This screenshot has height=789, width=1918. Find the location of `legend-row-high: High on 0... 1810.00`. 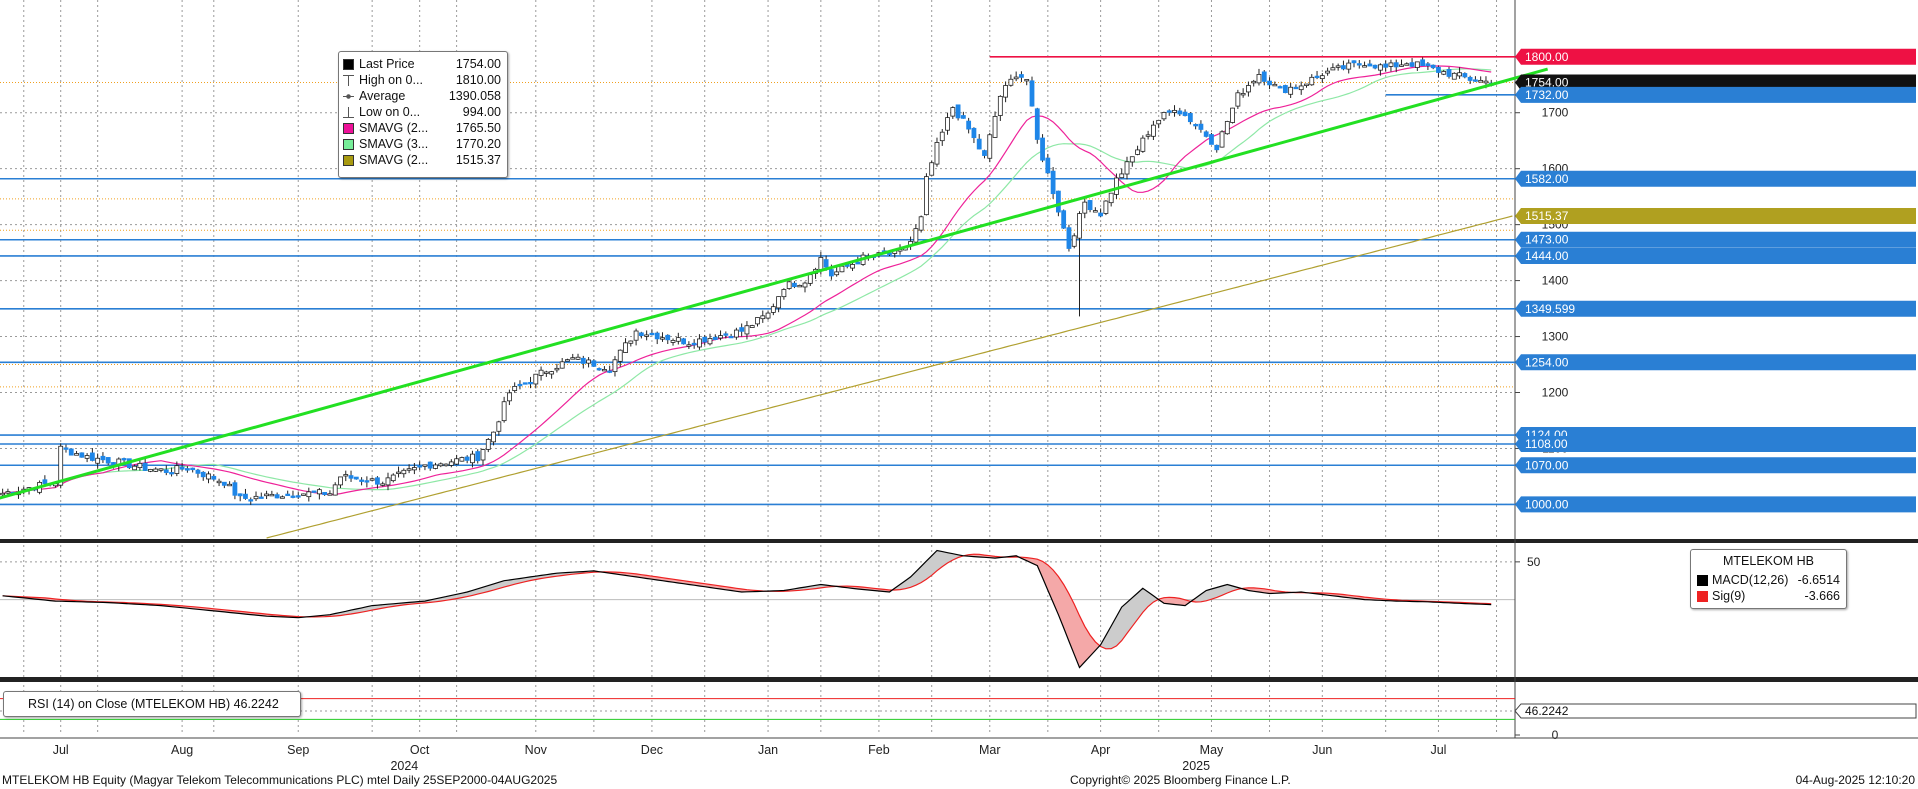

legend-row-high: High on 0... 1810.00 is located at coordinates (424, 80).